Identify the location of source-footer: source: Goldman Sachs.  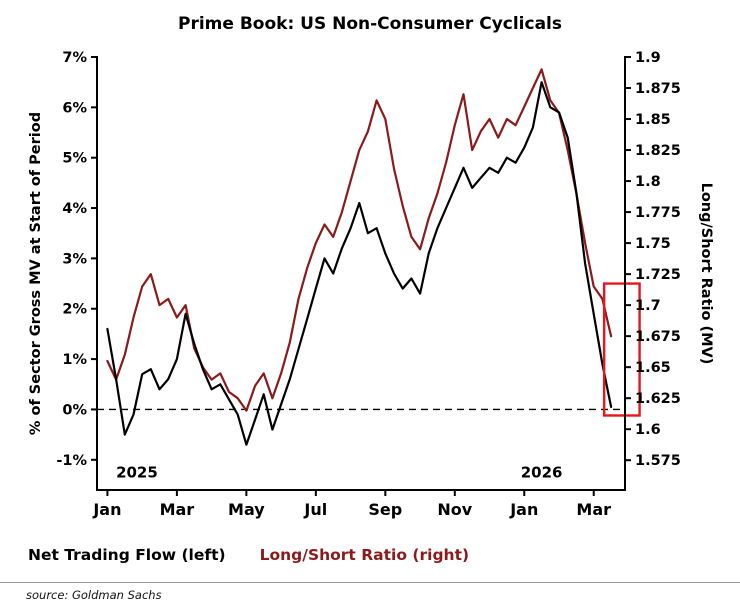
(370, 597).